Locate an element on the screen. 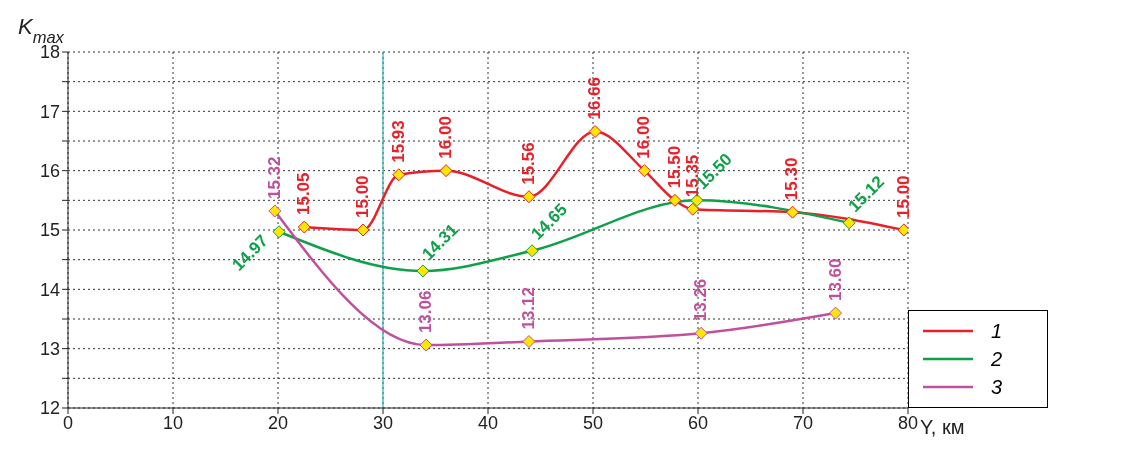 Image resolution: width=1126 pixels, height=454 pixels. x-tick-label: 20 is located at coordinates (278, 422).